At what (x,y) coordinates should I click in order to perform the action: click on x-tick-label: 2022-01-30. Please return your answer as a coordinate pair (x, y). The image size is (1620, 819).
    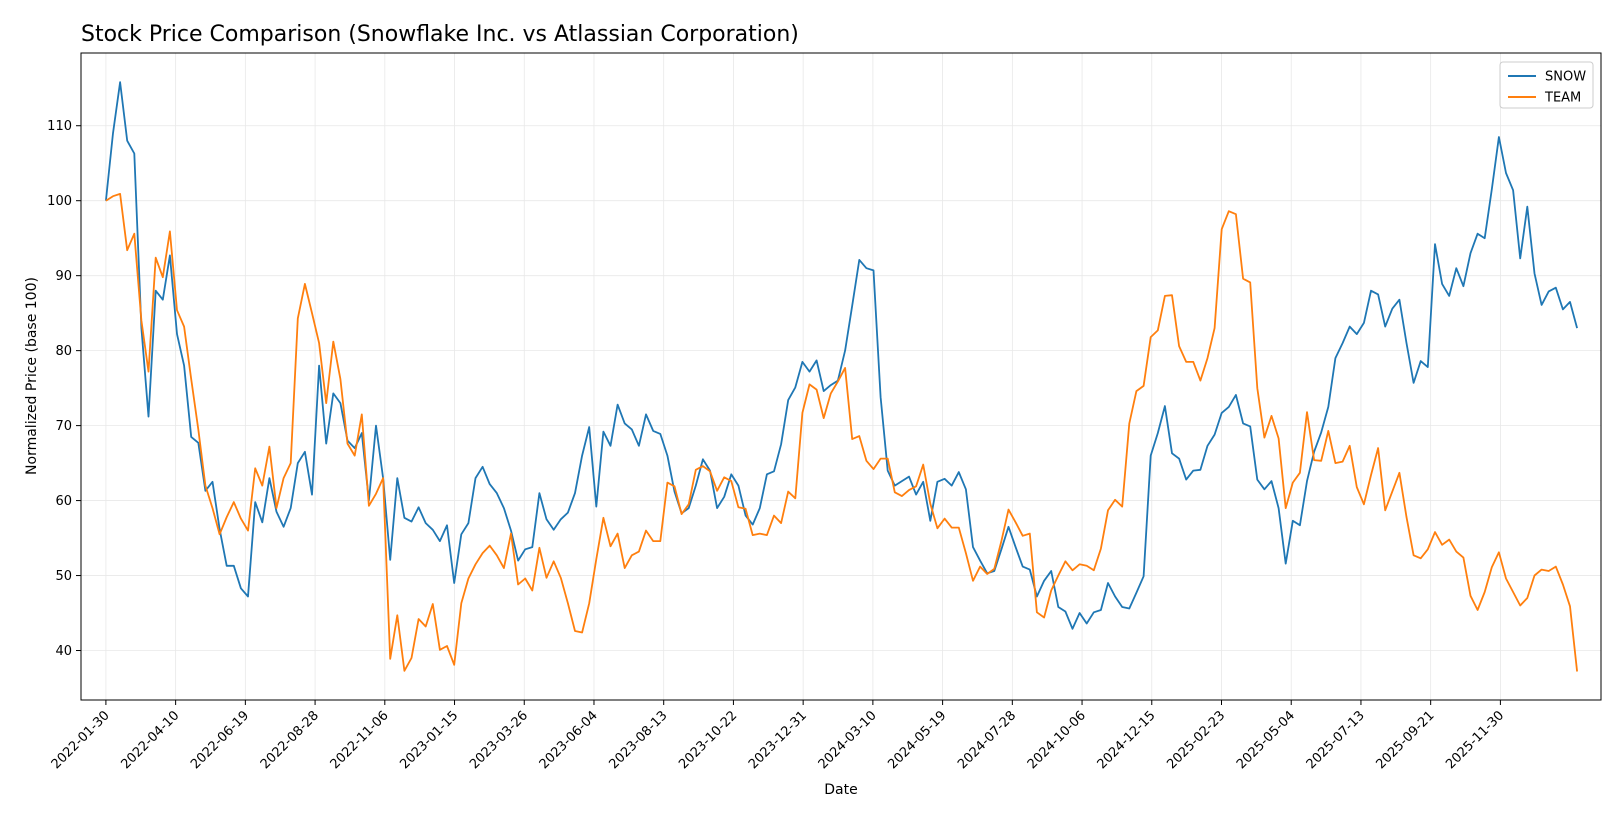
    Looking at the image, I should click on (81, 740).